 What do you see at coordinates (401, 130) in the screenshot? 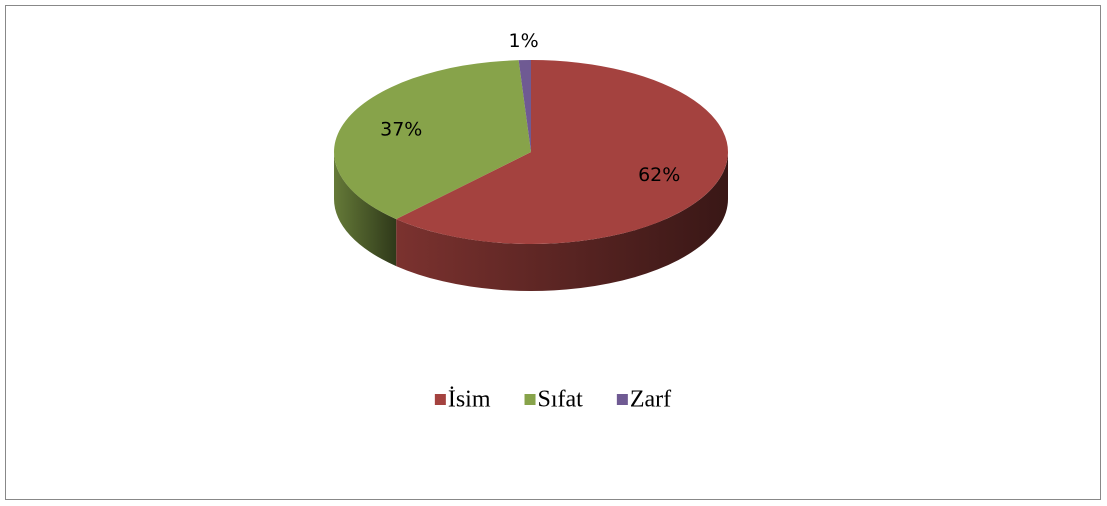
I see `data-label: 37%` at bounding box center [401, 130].